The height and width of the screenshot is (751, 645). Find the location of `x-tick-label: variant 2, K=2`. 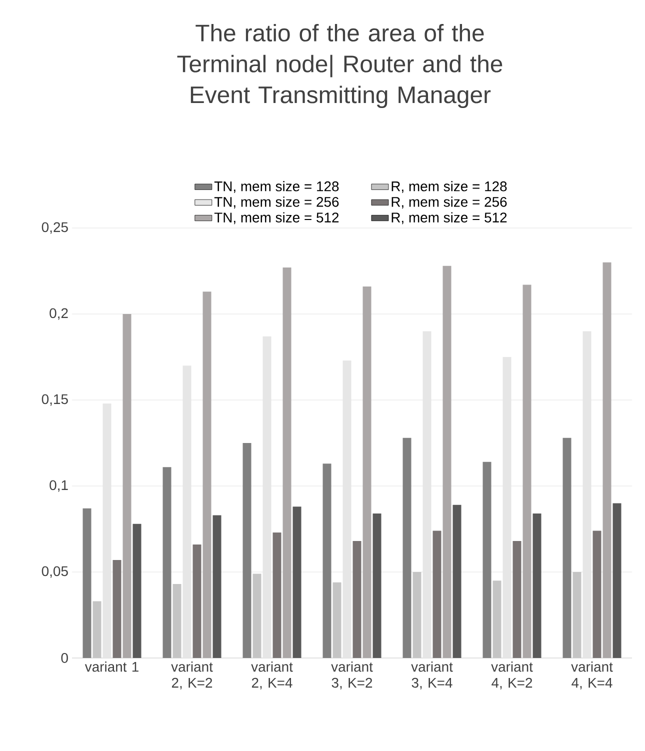

x-tick-label: variant 2, K=2 is located at coordinates (192, 676).